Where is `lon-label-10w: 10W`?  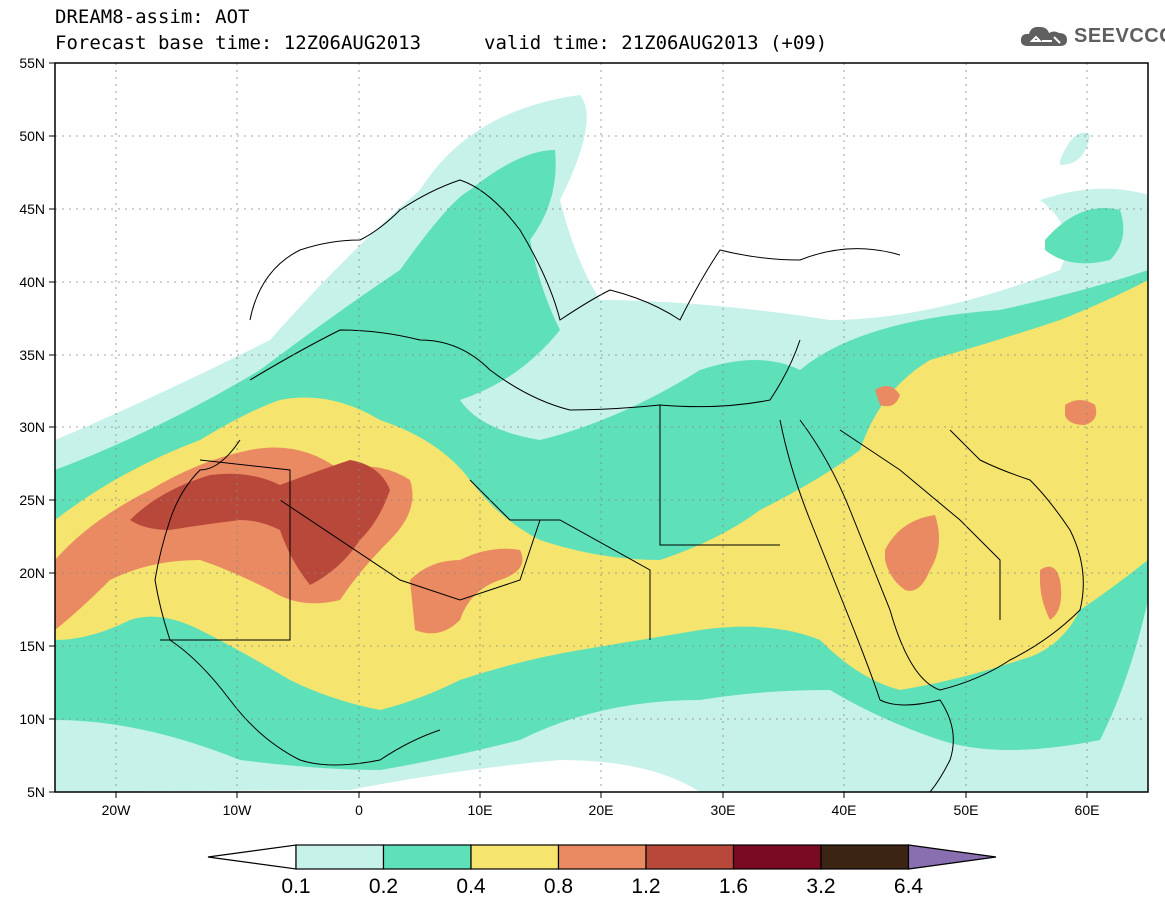
lon-label-10w: 10W is located at coordinates (238, 810).